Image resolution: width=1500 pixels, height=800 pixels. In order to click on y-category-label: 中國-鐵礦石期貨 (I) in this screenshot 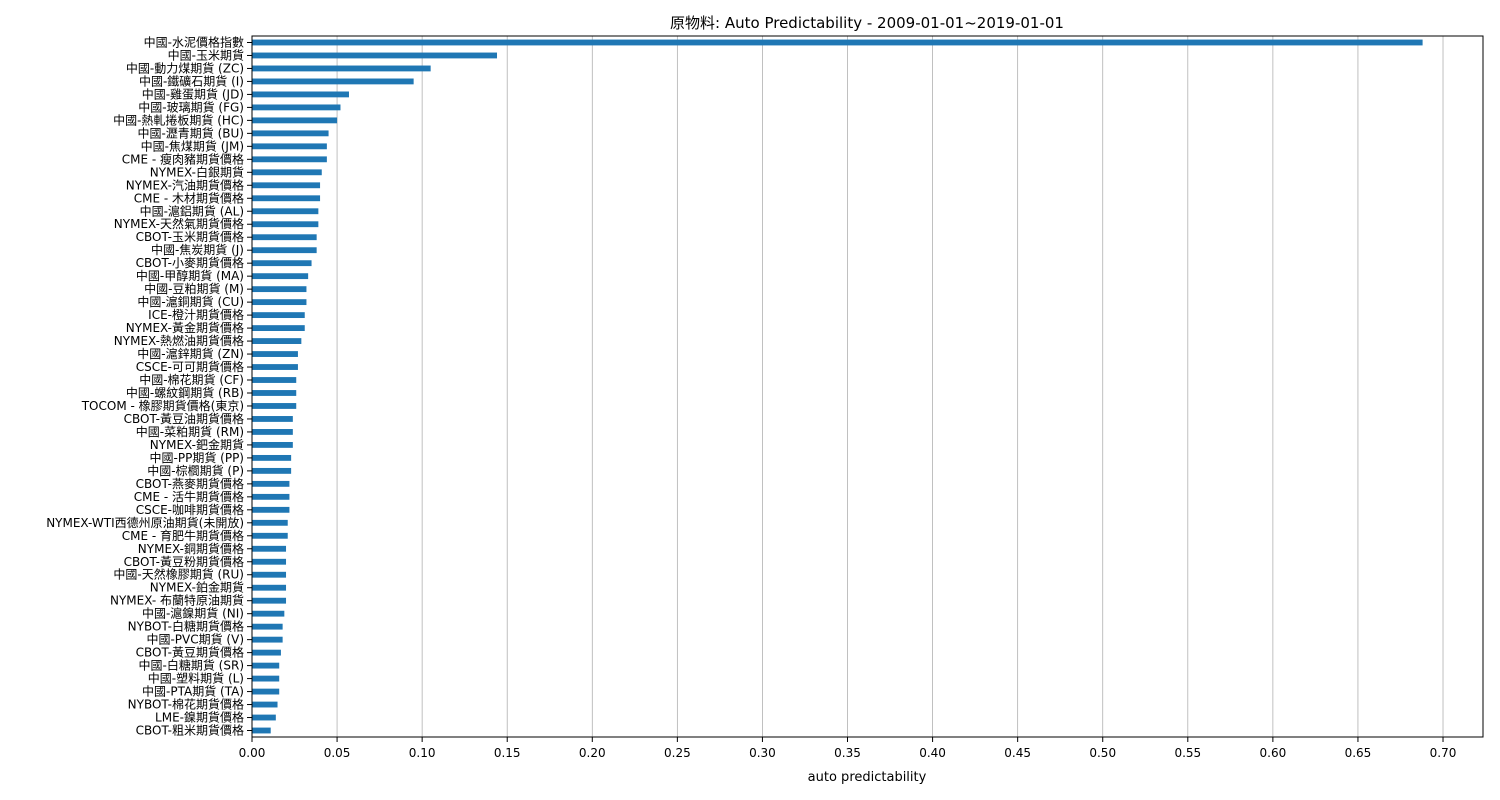, I will do `click(191, 80)`.